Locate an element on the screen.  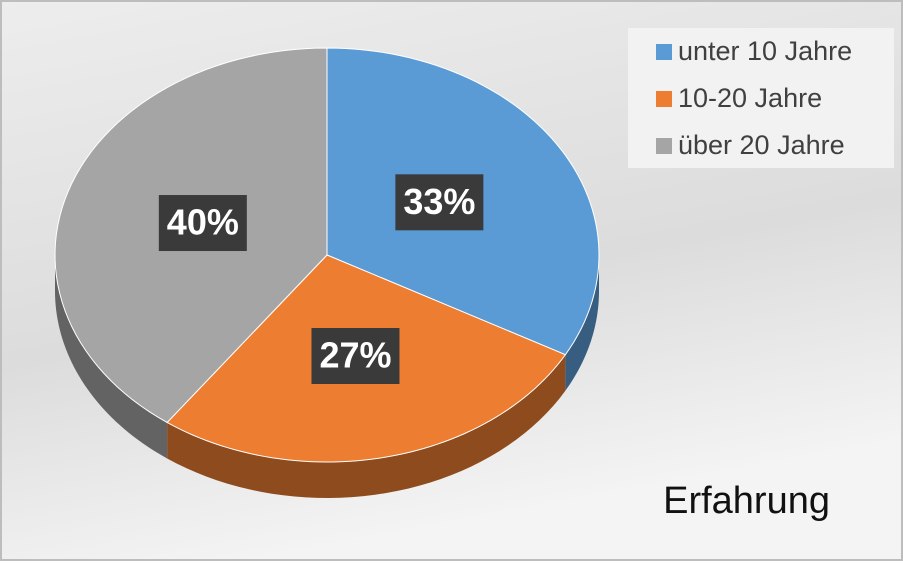
data-label: 33% is located at coordinates (439, 201).